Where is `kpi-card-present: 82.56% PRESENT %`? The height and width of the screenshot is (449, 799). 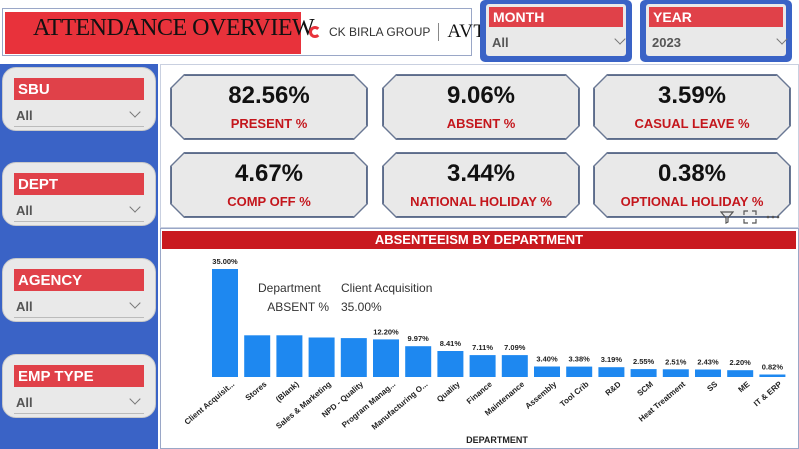
kpi-card-present: 82.56% PRESENT % is located at coordinates (269, 107).